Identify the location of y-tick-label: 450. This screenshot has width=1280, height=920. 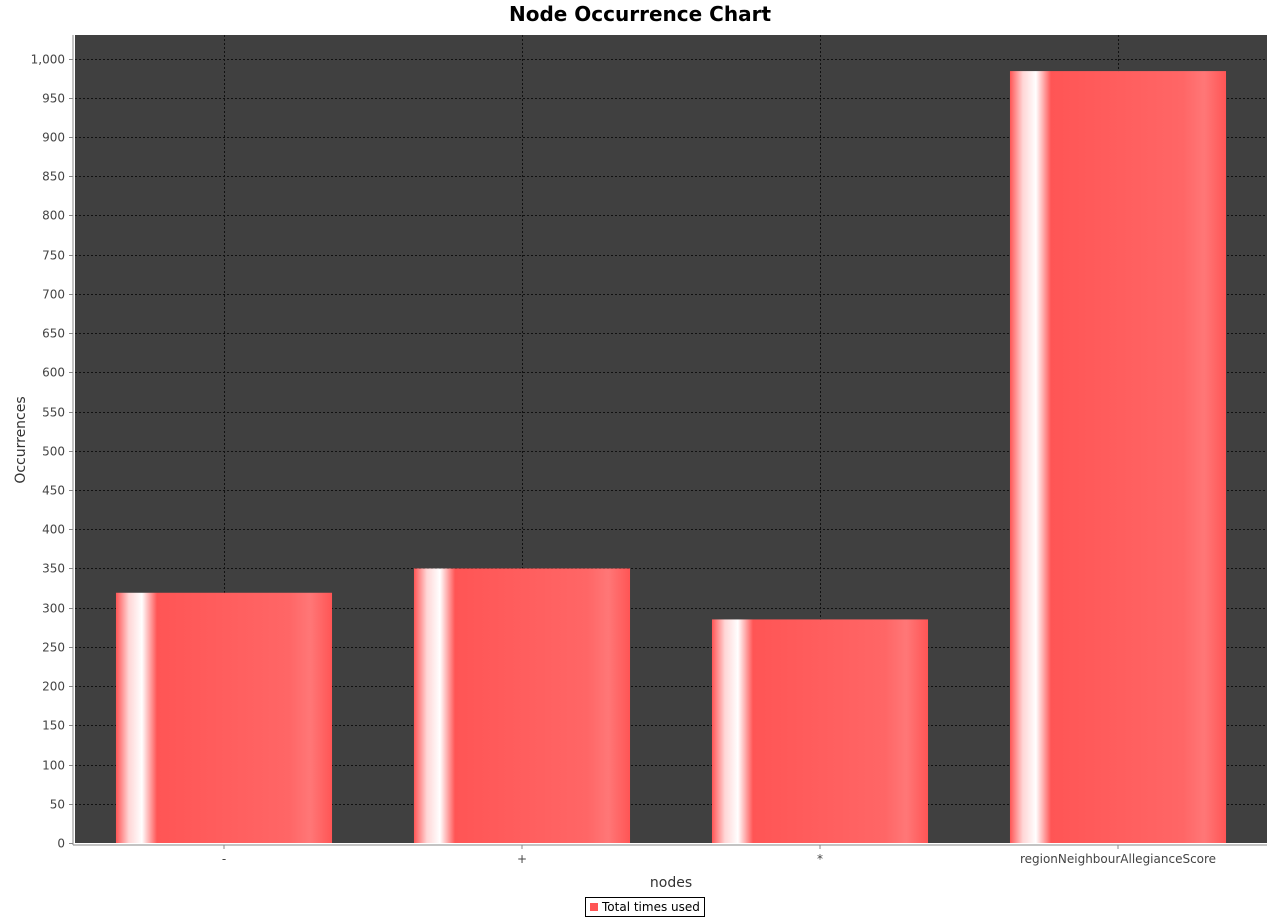
(53, 491).